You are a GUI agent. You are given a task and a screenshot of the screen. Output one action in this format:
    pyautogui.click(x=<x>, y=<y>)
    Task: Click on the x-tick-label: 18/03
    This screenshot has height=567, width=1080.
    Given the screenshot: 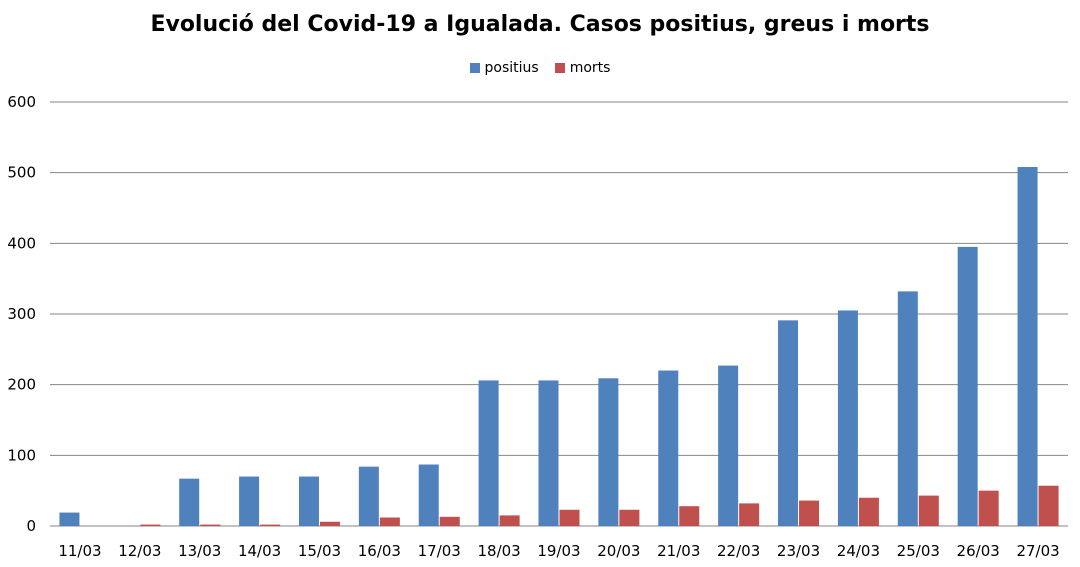 What is the action you would take?
    pyautogui.click(x=499, y=551)
    